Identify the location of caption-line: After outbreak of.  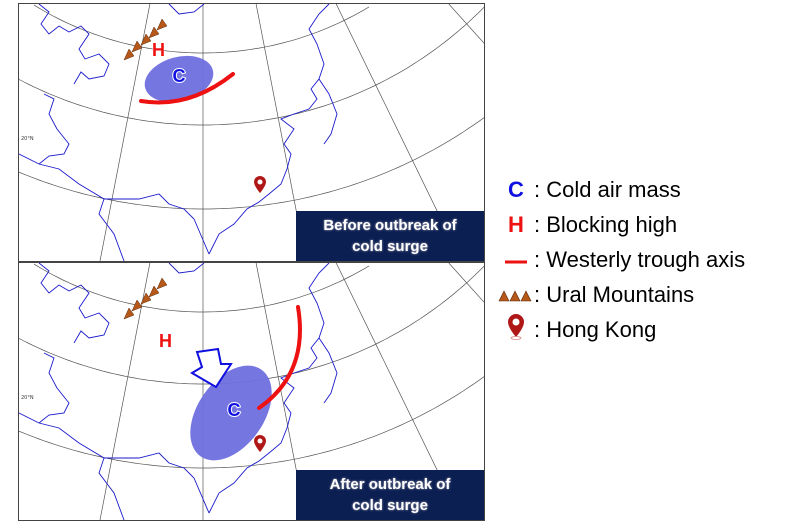
(390, 484).